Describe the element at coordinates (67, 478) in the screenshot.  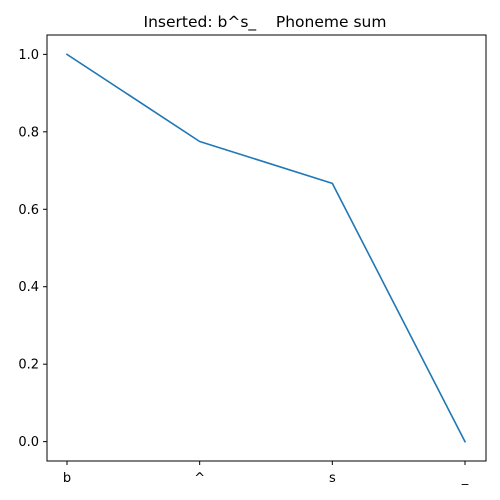
I see `x-tick-label: b` at that location.